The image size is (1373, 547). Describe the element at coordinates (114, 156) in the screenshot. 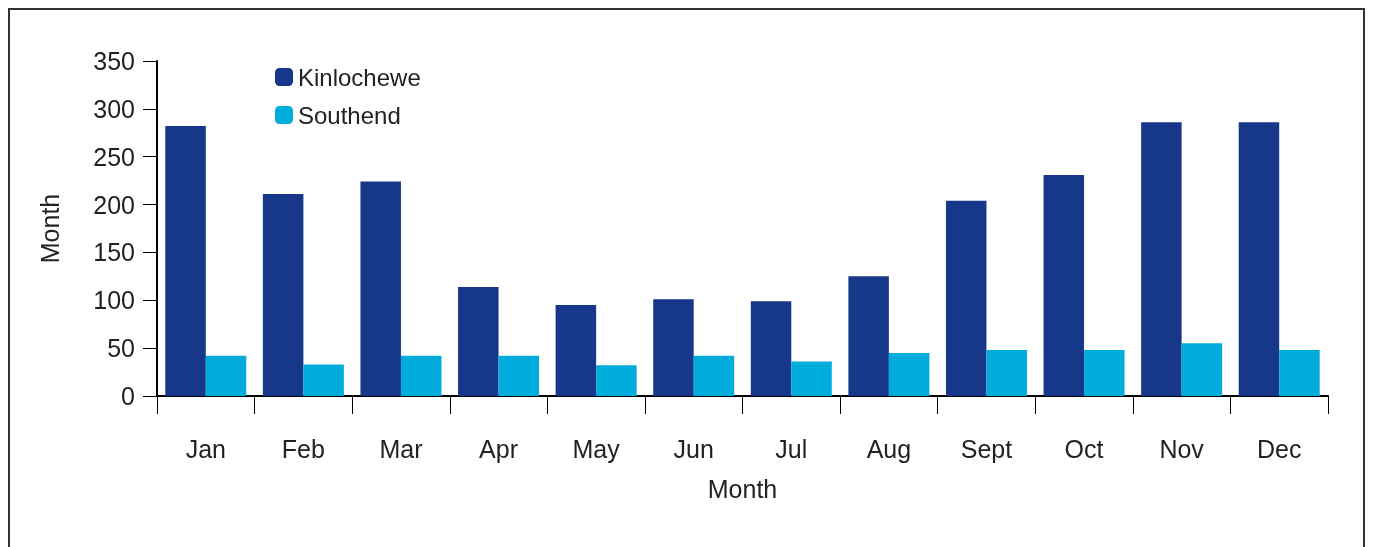

I see `y-tick-label: 250` at that location.